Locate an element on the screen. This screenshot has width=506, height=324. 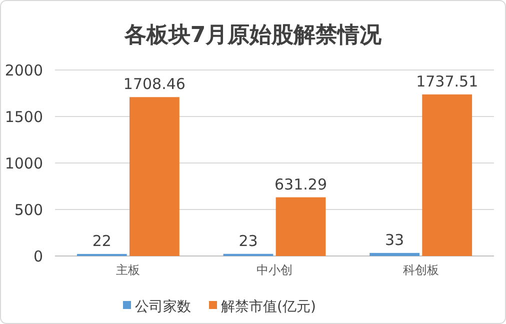
data-label: 1708.46 is located at coordinates (154, 84).